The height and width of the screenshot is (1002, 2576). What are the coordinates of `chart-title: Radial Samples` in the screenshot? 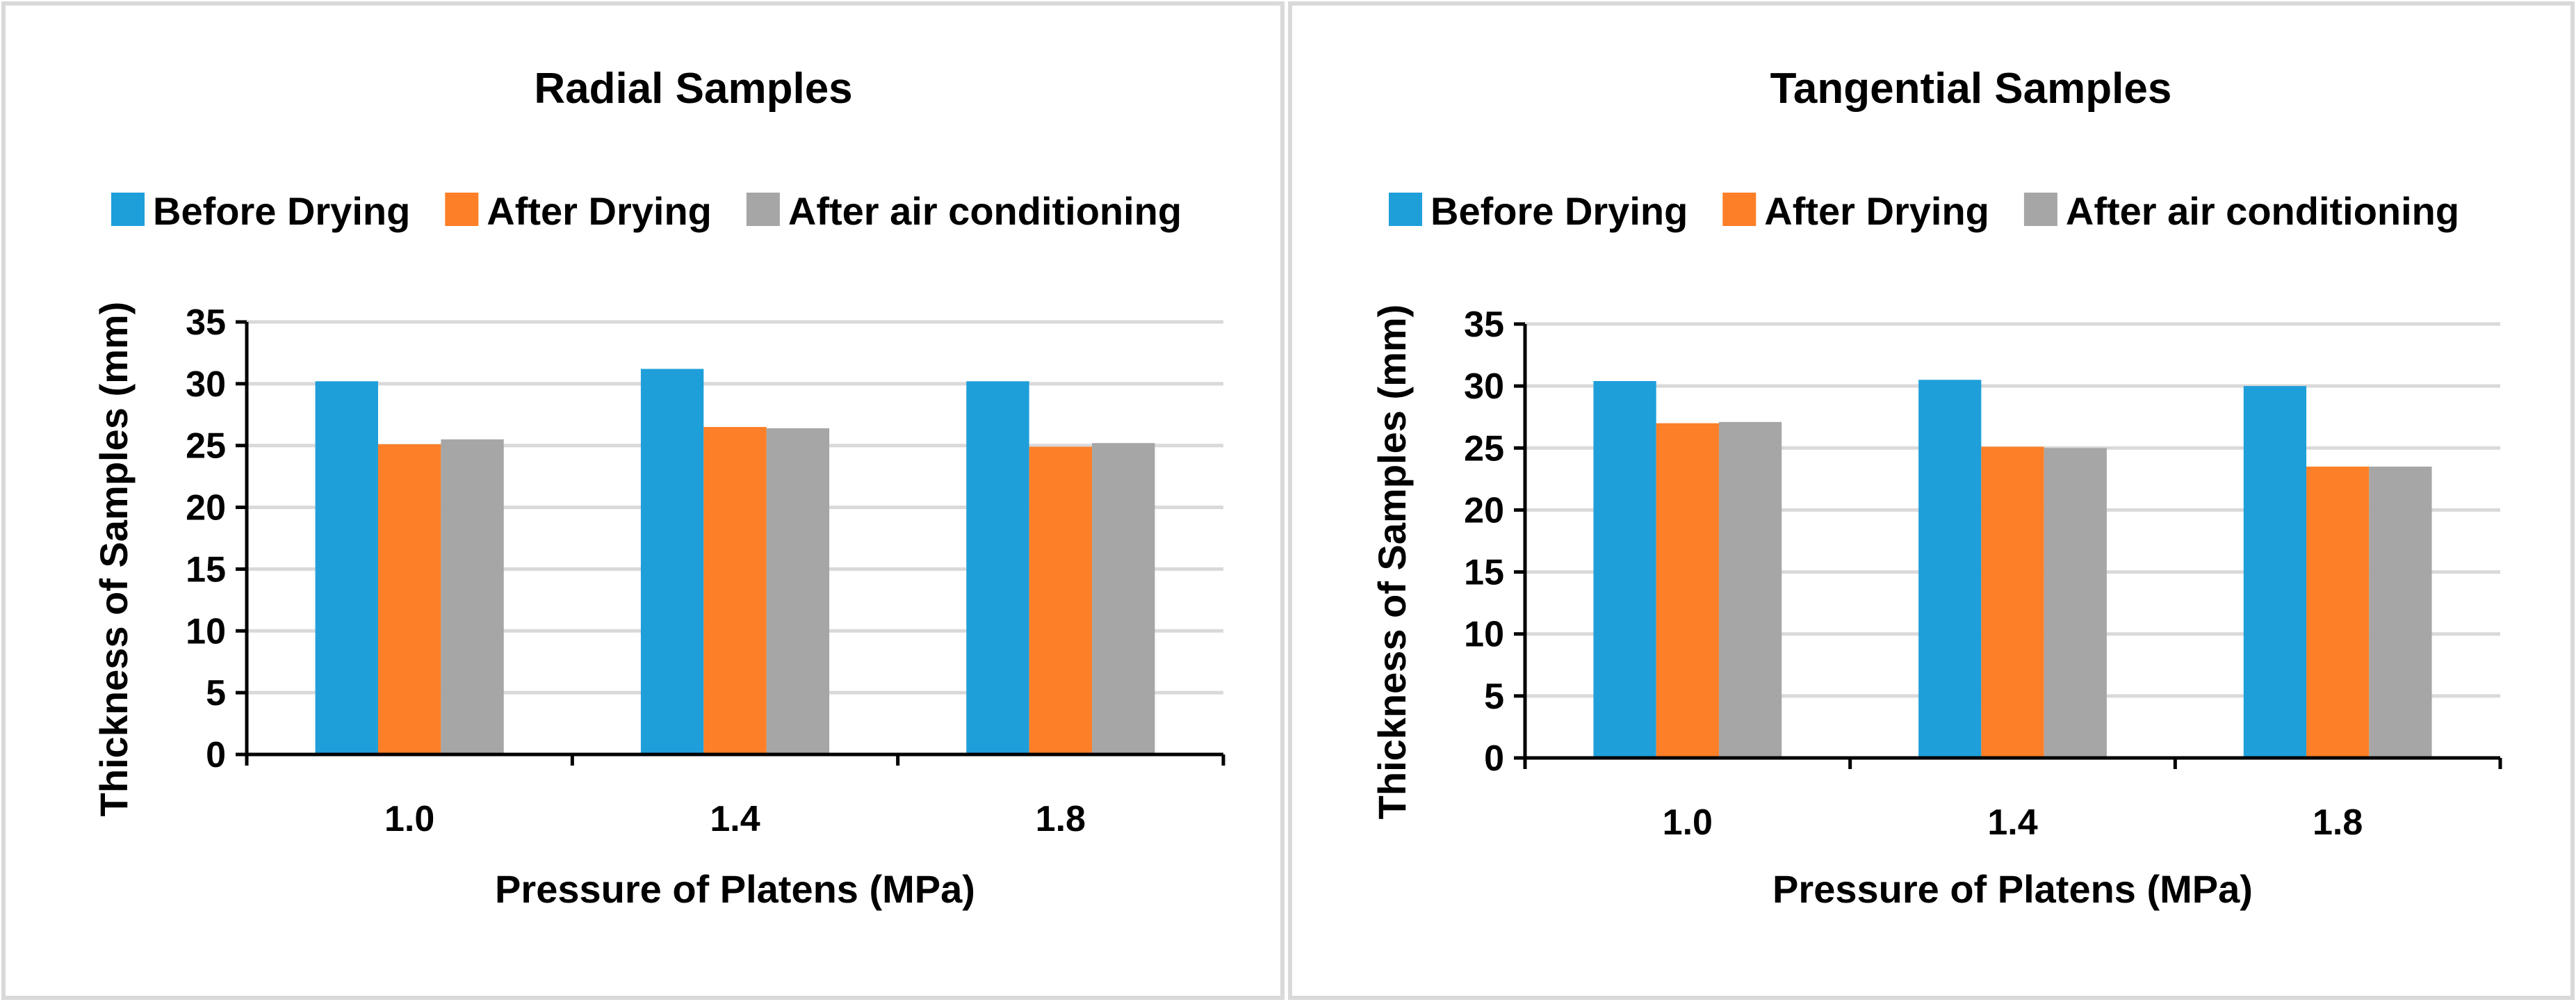 It's located at (693, 89).